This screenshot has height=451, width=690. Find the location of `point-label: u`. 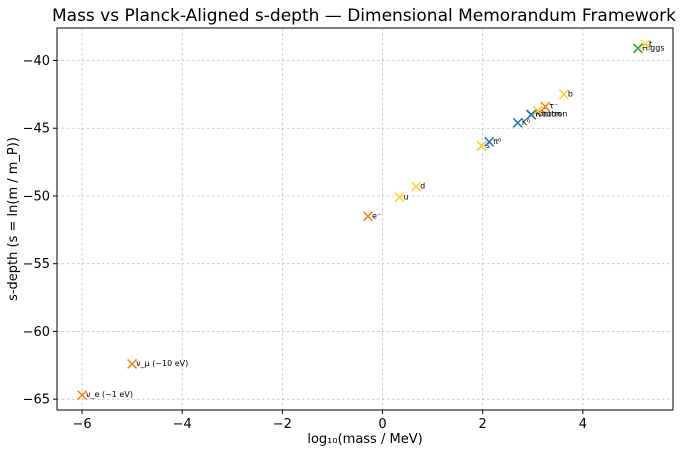

point-label: u is located at coordinates (406, 196).